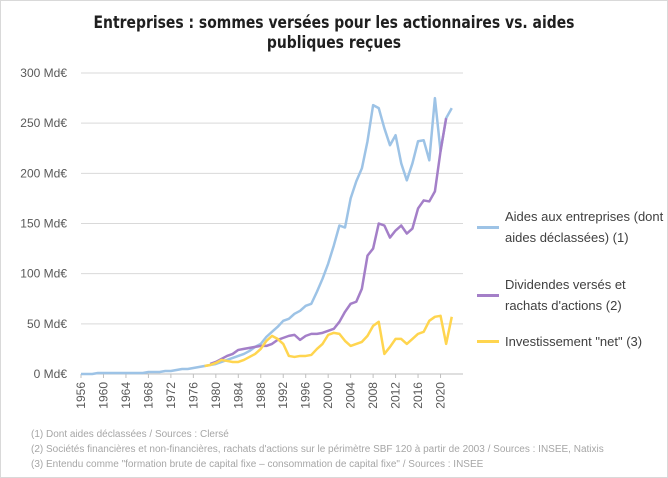  Describe the element at coordinates (283, 395) in the screenshot. I see `x-tick-label: 1992` at that location.